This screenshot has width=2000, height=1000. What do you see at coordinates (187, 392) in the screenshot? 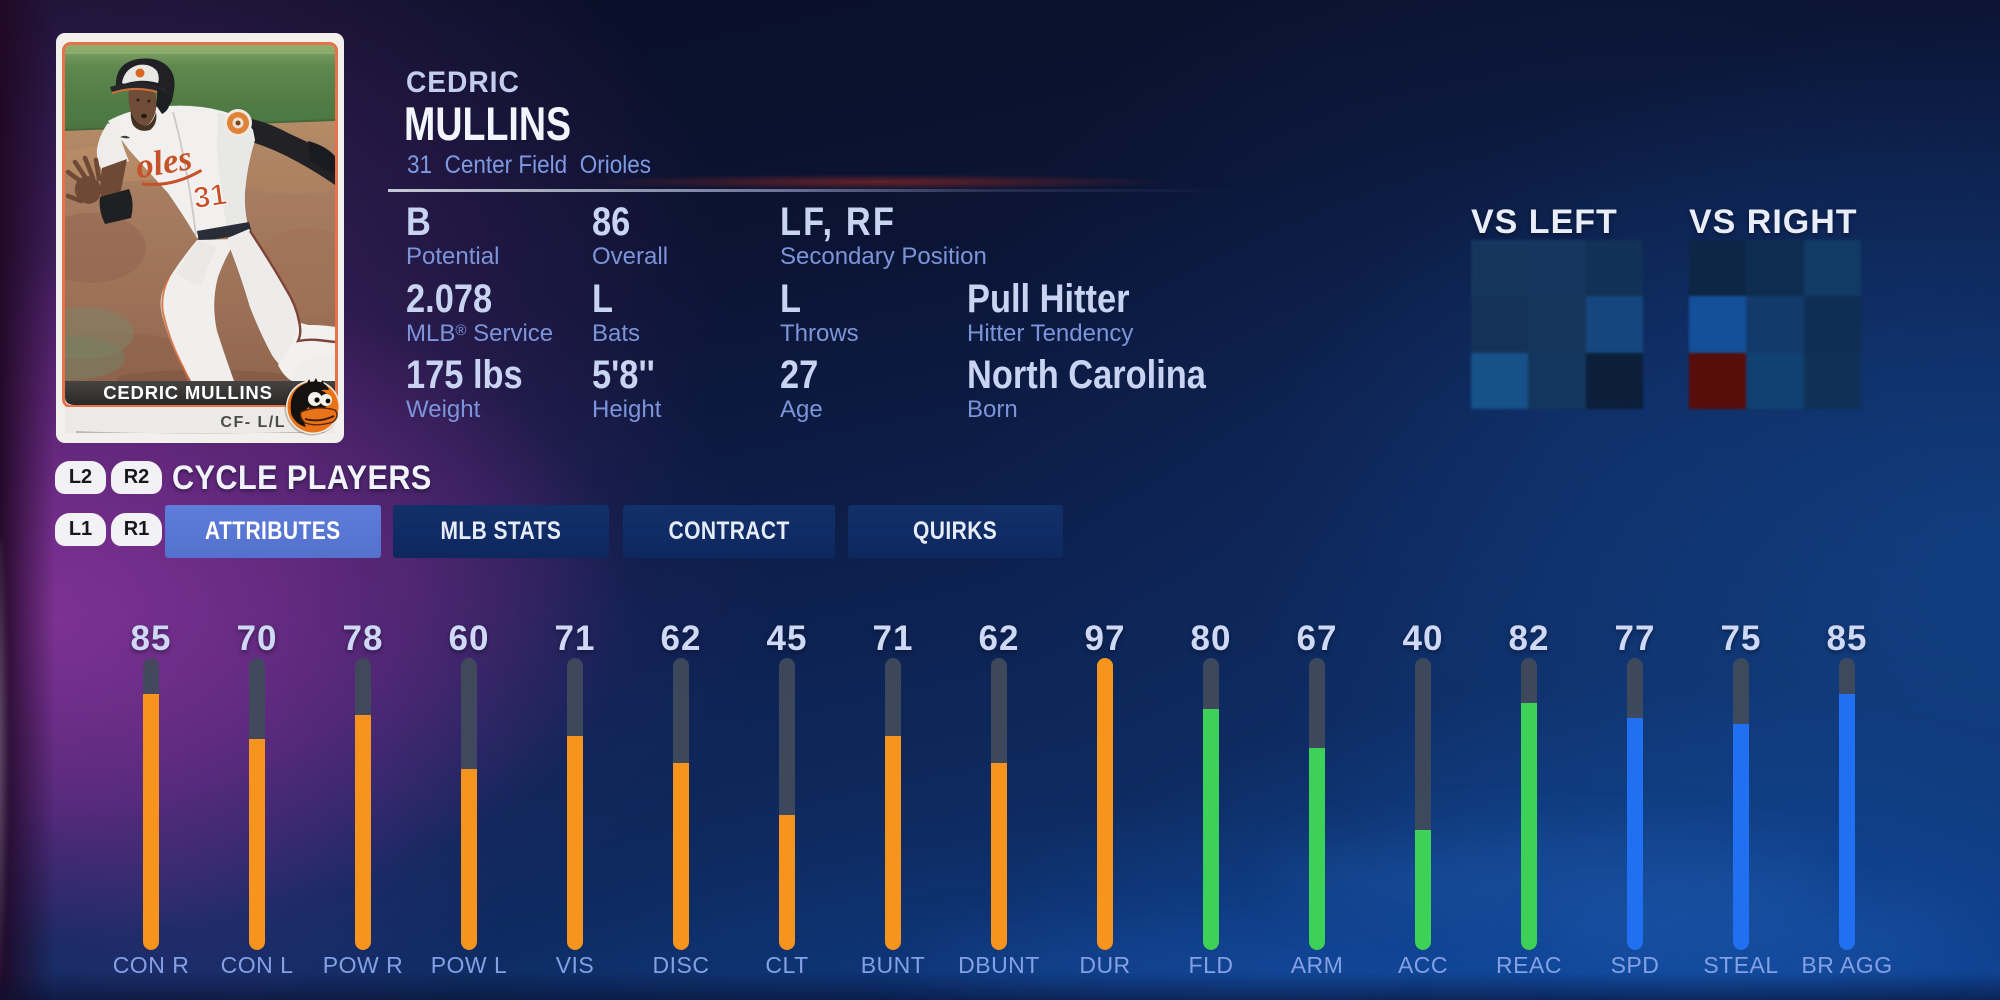
I see `svg-text: CEDRIC MULLINS` at bounding box center [187, 392].